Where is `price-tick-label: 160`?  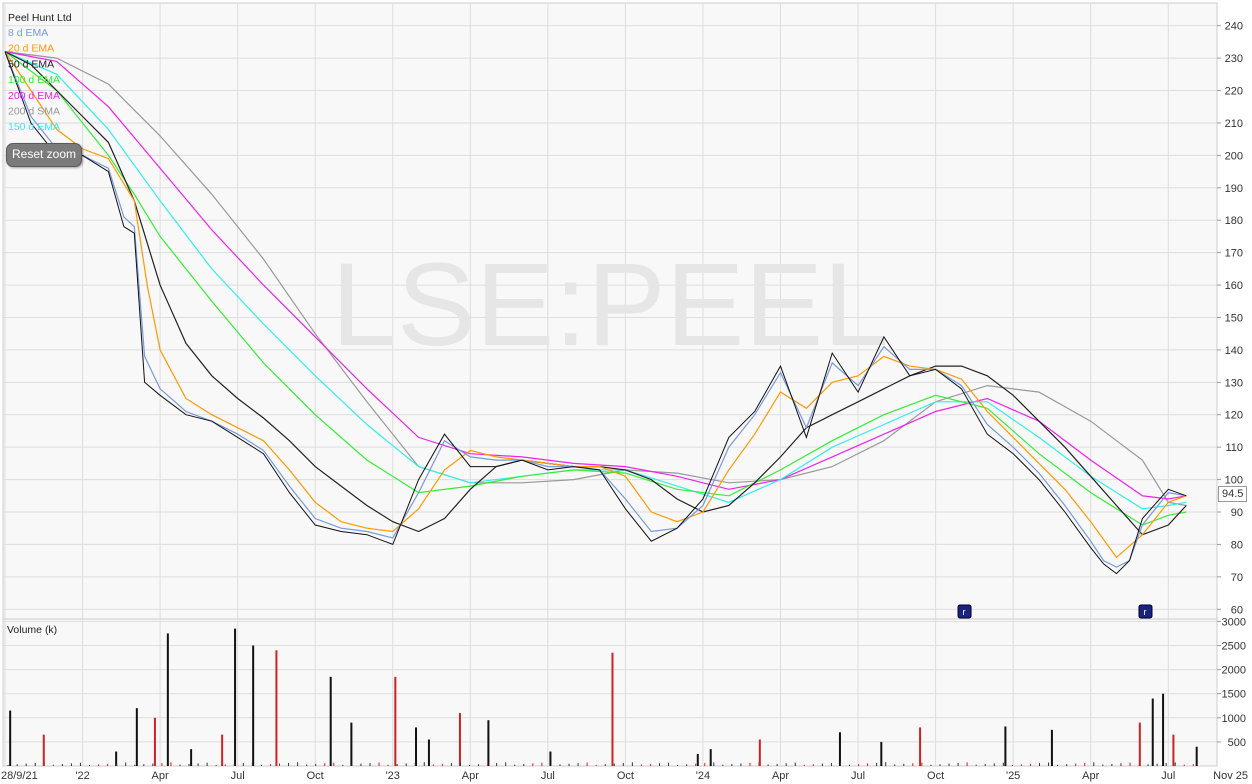 price-tick-label: 160 is located at coordinates (1234, 286).